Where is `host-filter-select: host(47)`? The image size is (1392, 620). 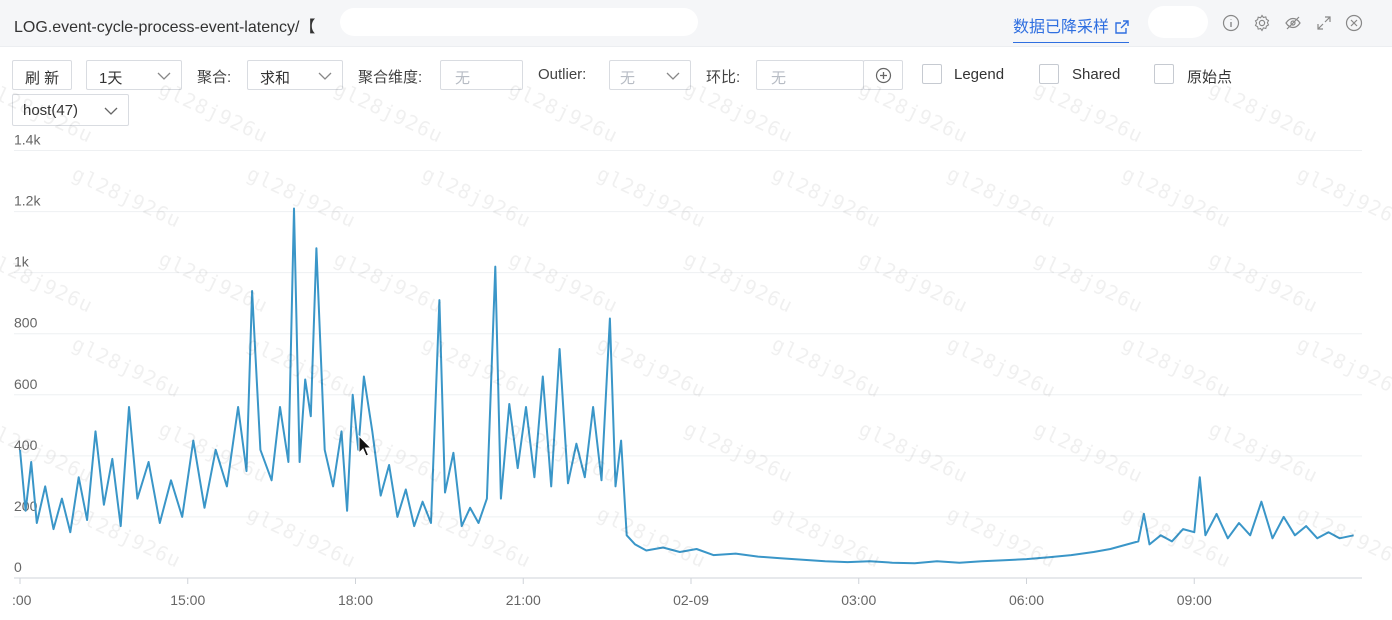 host-filter-select: host(47) is located at coordinates (70, 110).